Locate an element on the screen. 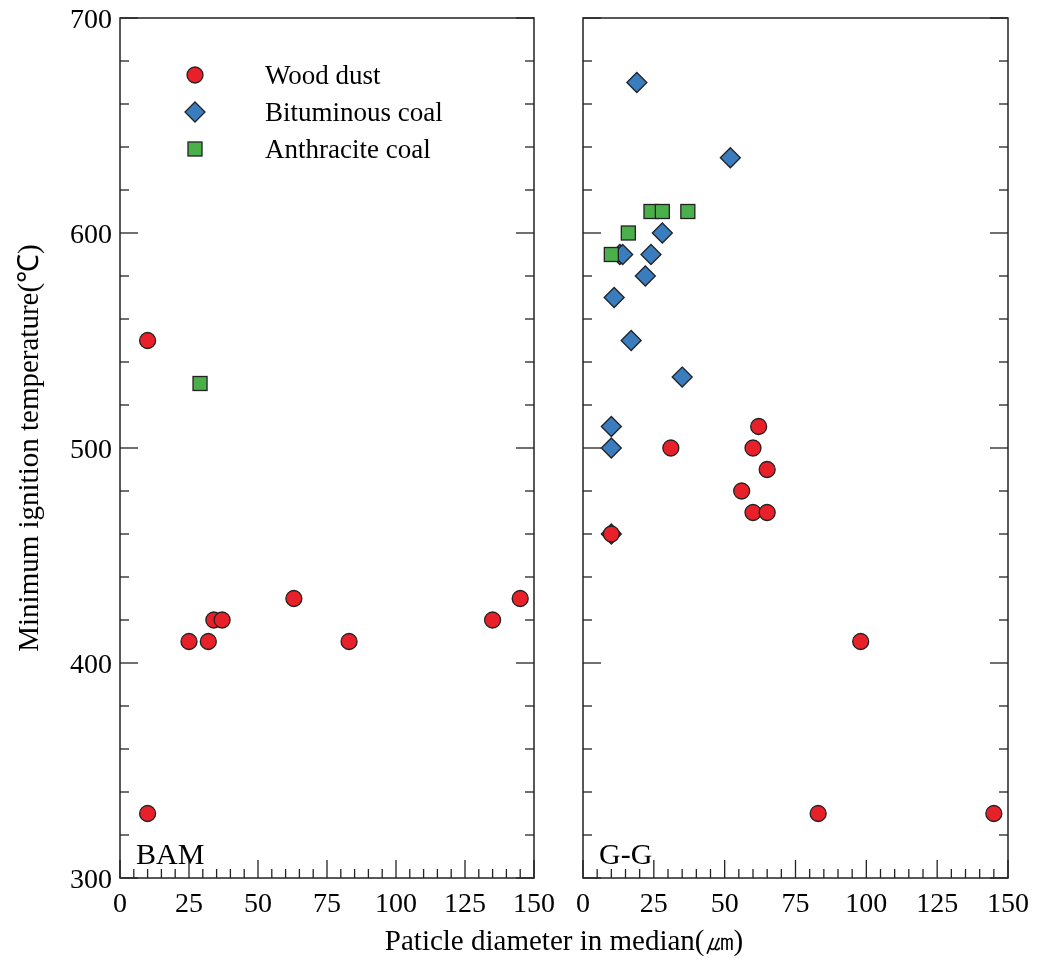 The image size is (1044, 967). y-tick-label: 300 is located at coordinates (91, 878).